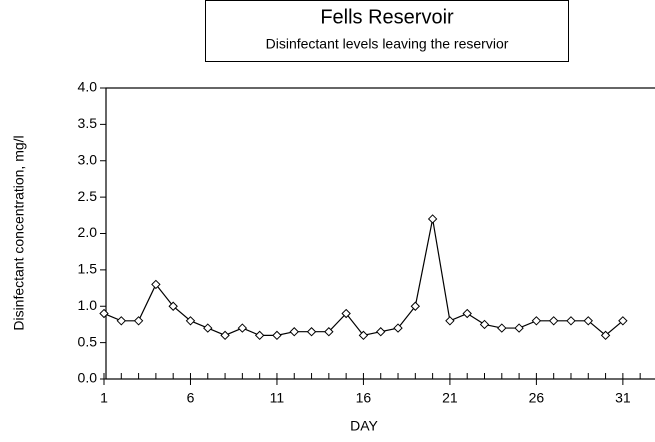  I want to click on x-tick-label: 31, so click(623, 398).